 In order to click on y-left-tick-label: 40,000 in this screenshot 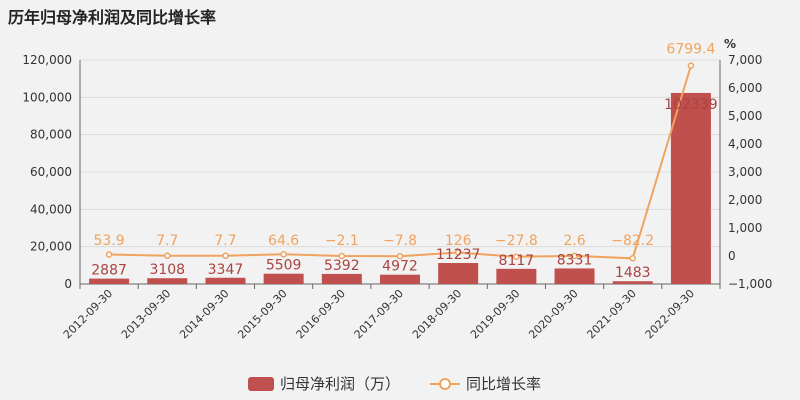, I will do `click(51, 209)`.